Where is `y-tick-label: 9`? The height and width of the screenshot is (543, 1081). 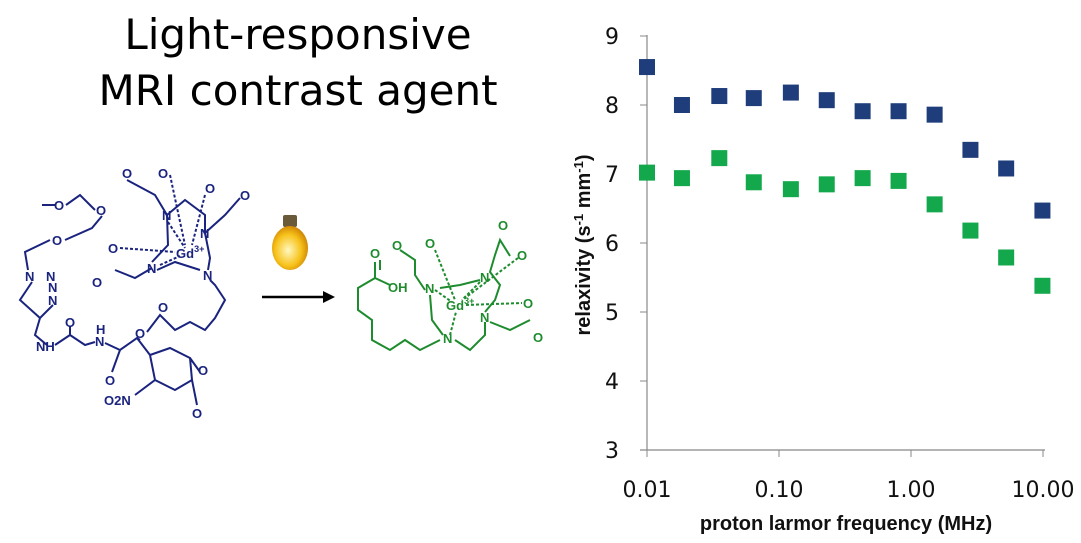
y-tick-label: 9 is located at coordinates (612, 37).